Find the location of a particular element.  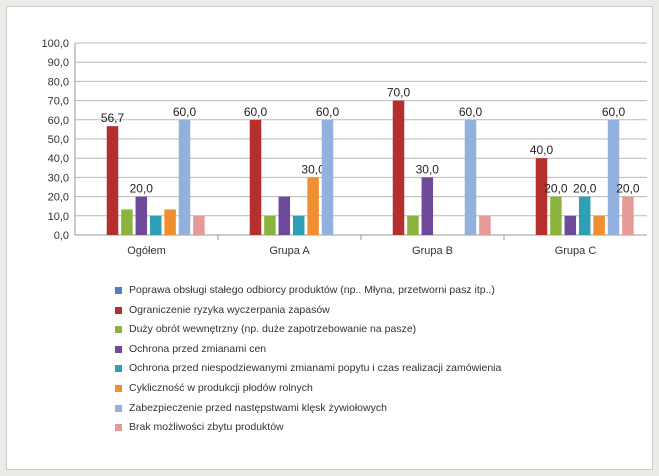

y-tick-label: 50,0 is located at coordinates (58, 140).